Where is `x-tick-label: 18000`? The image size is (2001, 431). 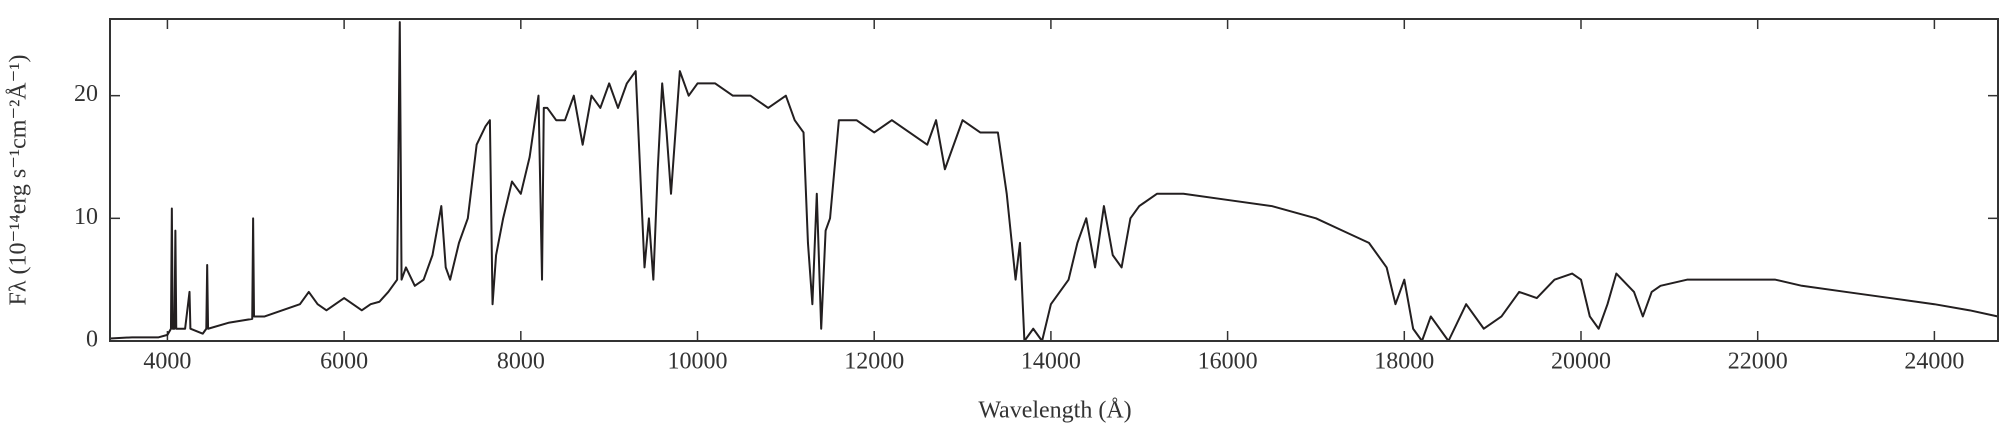
x-tick-label: 18000 is located at coordinates (1404, 362).